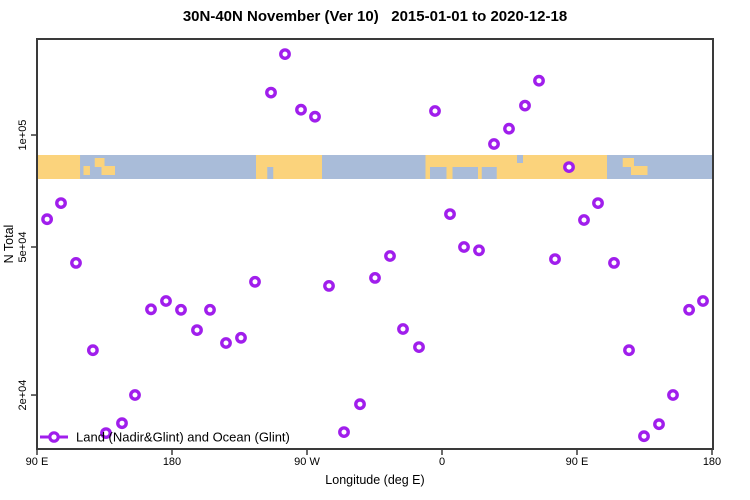 The width and height of the screenshot is (750, 500). I want to click on y-tick-label: 2e+04, so click(23, 395).